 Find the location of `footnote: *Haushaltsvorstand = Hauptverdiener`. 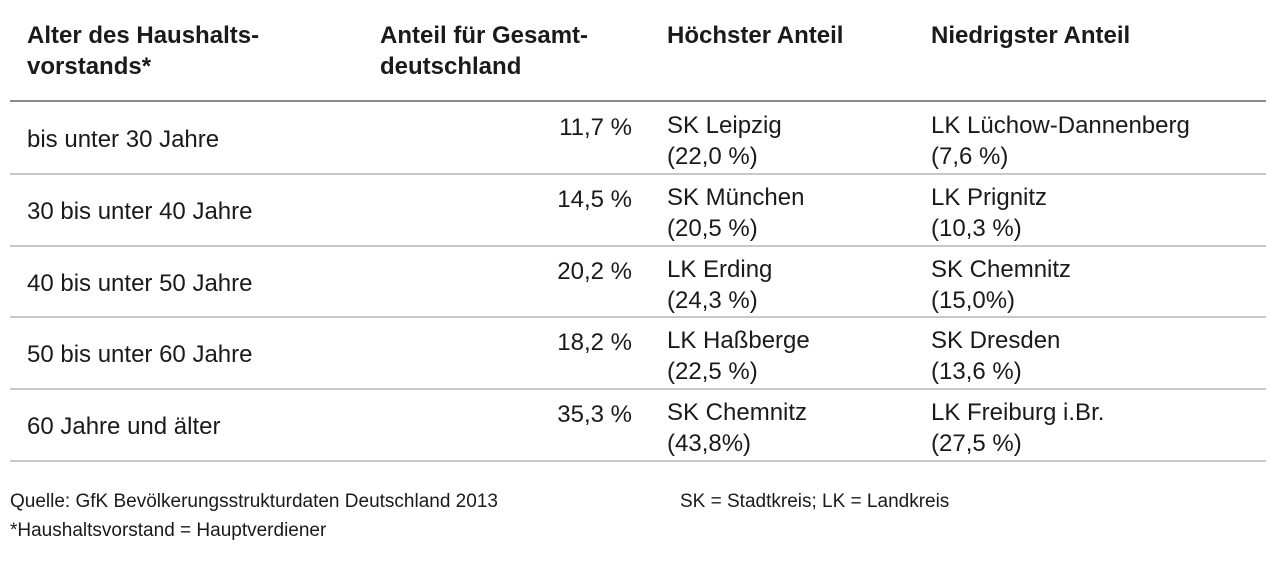

footnote: *Haushaltsvorstand = Hauptverdiener is located at coordinates (168, 530).